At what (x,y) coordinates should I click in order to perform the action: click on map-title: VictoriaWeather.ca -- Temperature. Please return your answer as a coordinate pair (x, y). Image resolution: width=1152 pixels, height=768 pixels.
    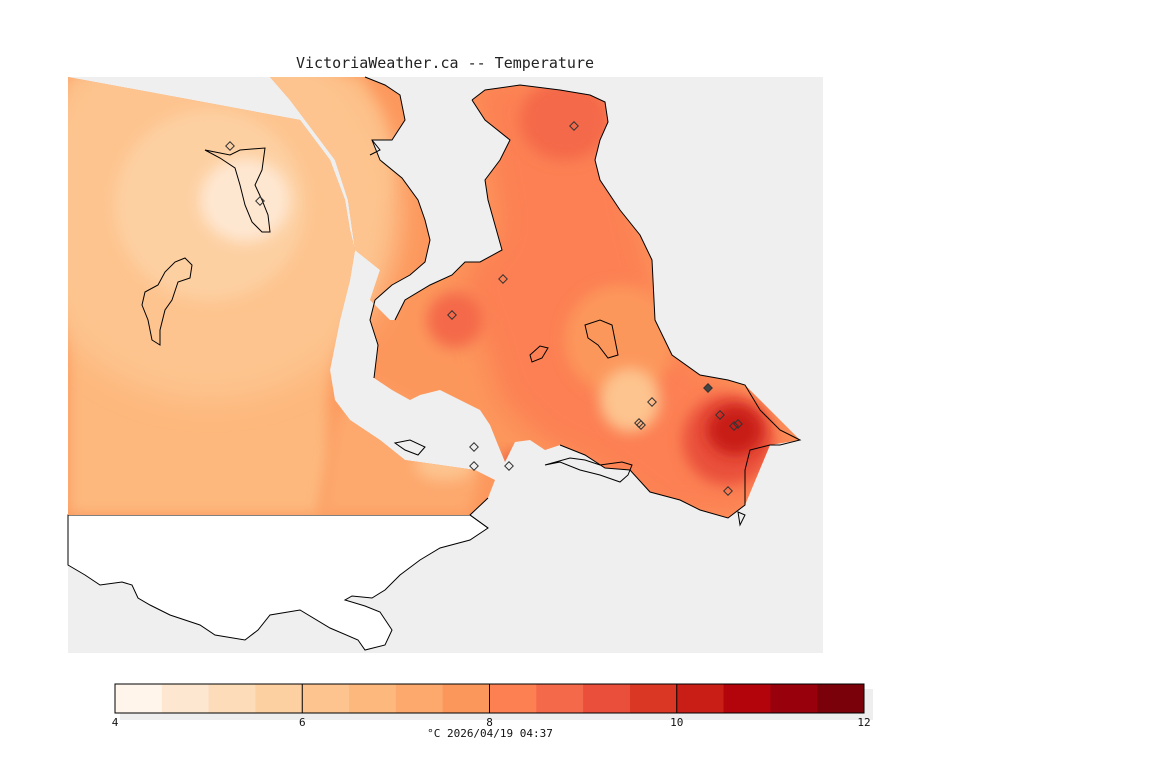
    Looking at the image, I should click on (444, 63).